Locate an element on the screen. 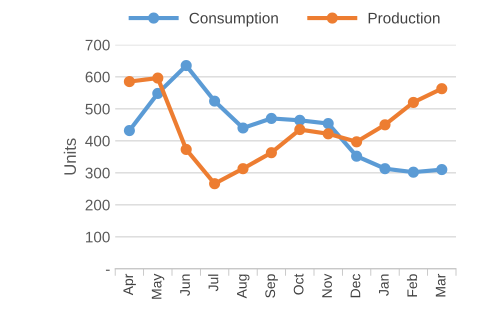 Image resolution: width=480 pixels, height=320 pixels. y-tick-label: 400 is located at coordinates (97, 141).